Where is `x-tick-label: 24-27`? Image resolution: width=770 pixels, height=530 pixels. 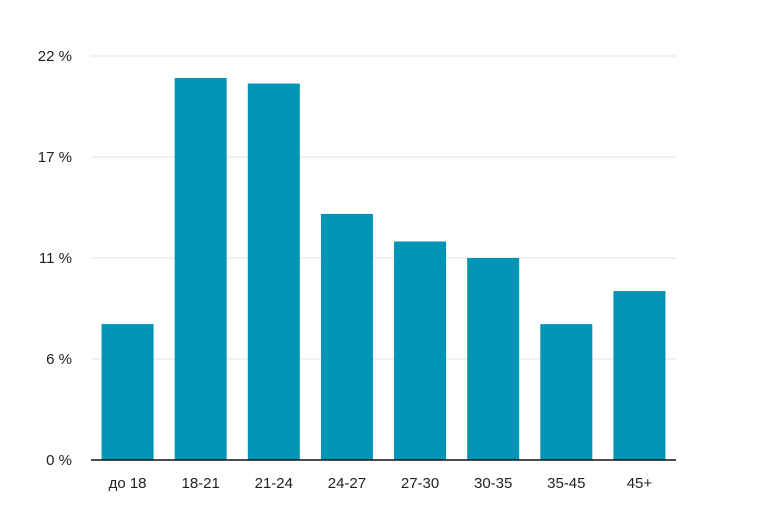 x-tick-label: 24-27 is located at coordinates (347, 483).